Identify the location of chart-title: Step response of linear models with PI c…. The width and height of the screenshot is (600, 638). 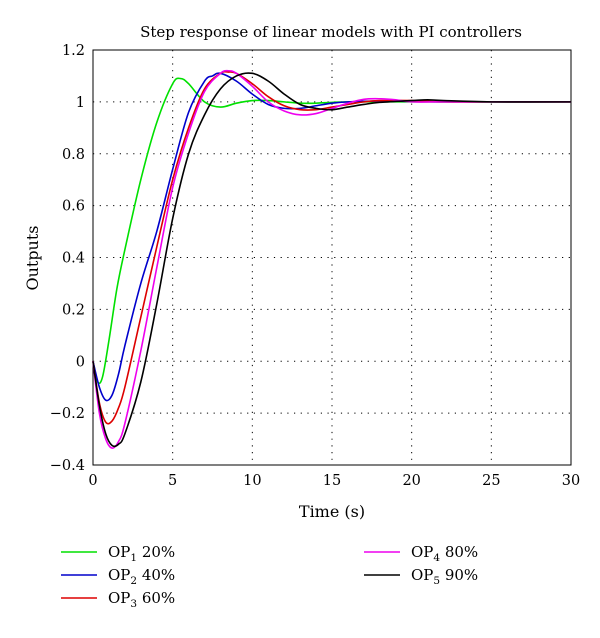
(331, 32).